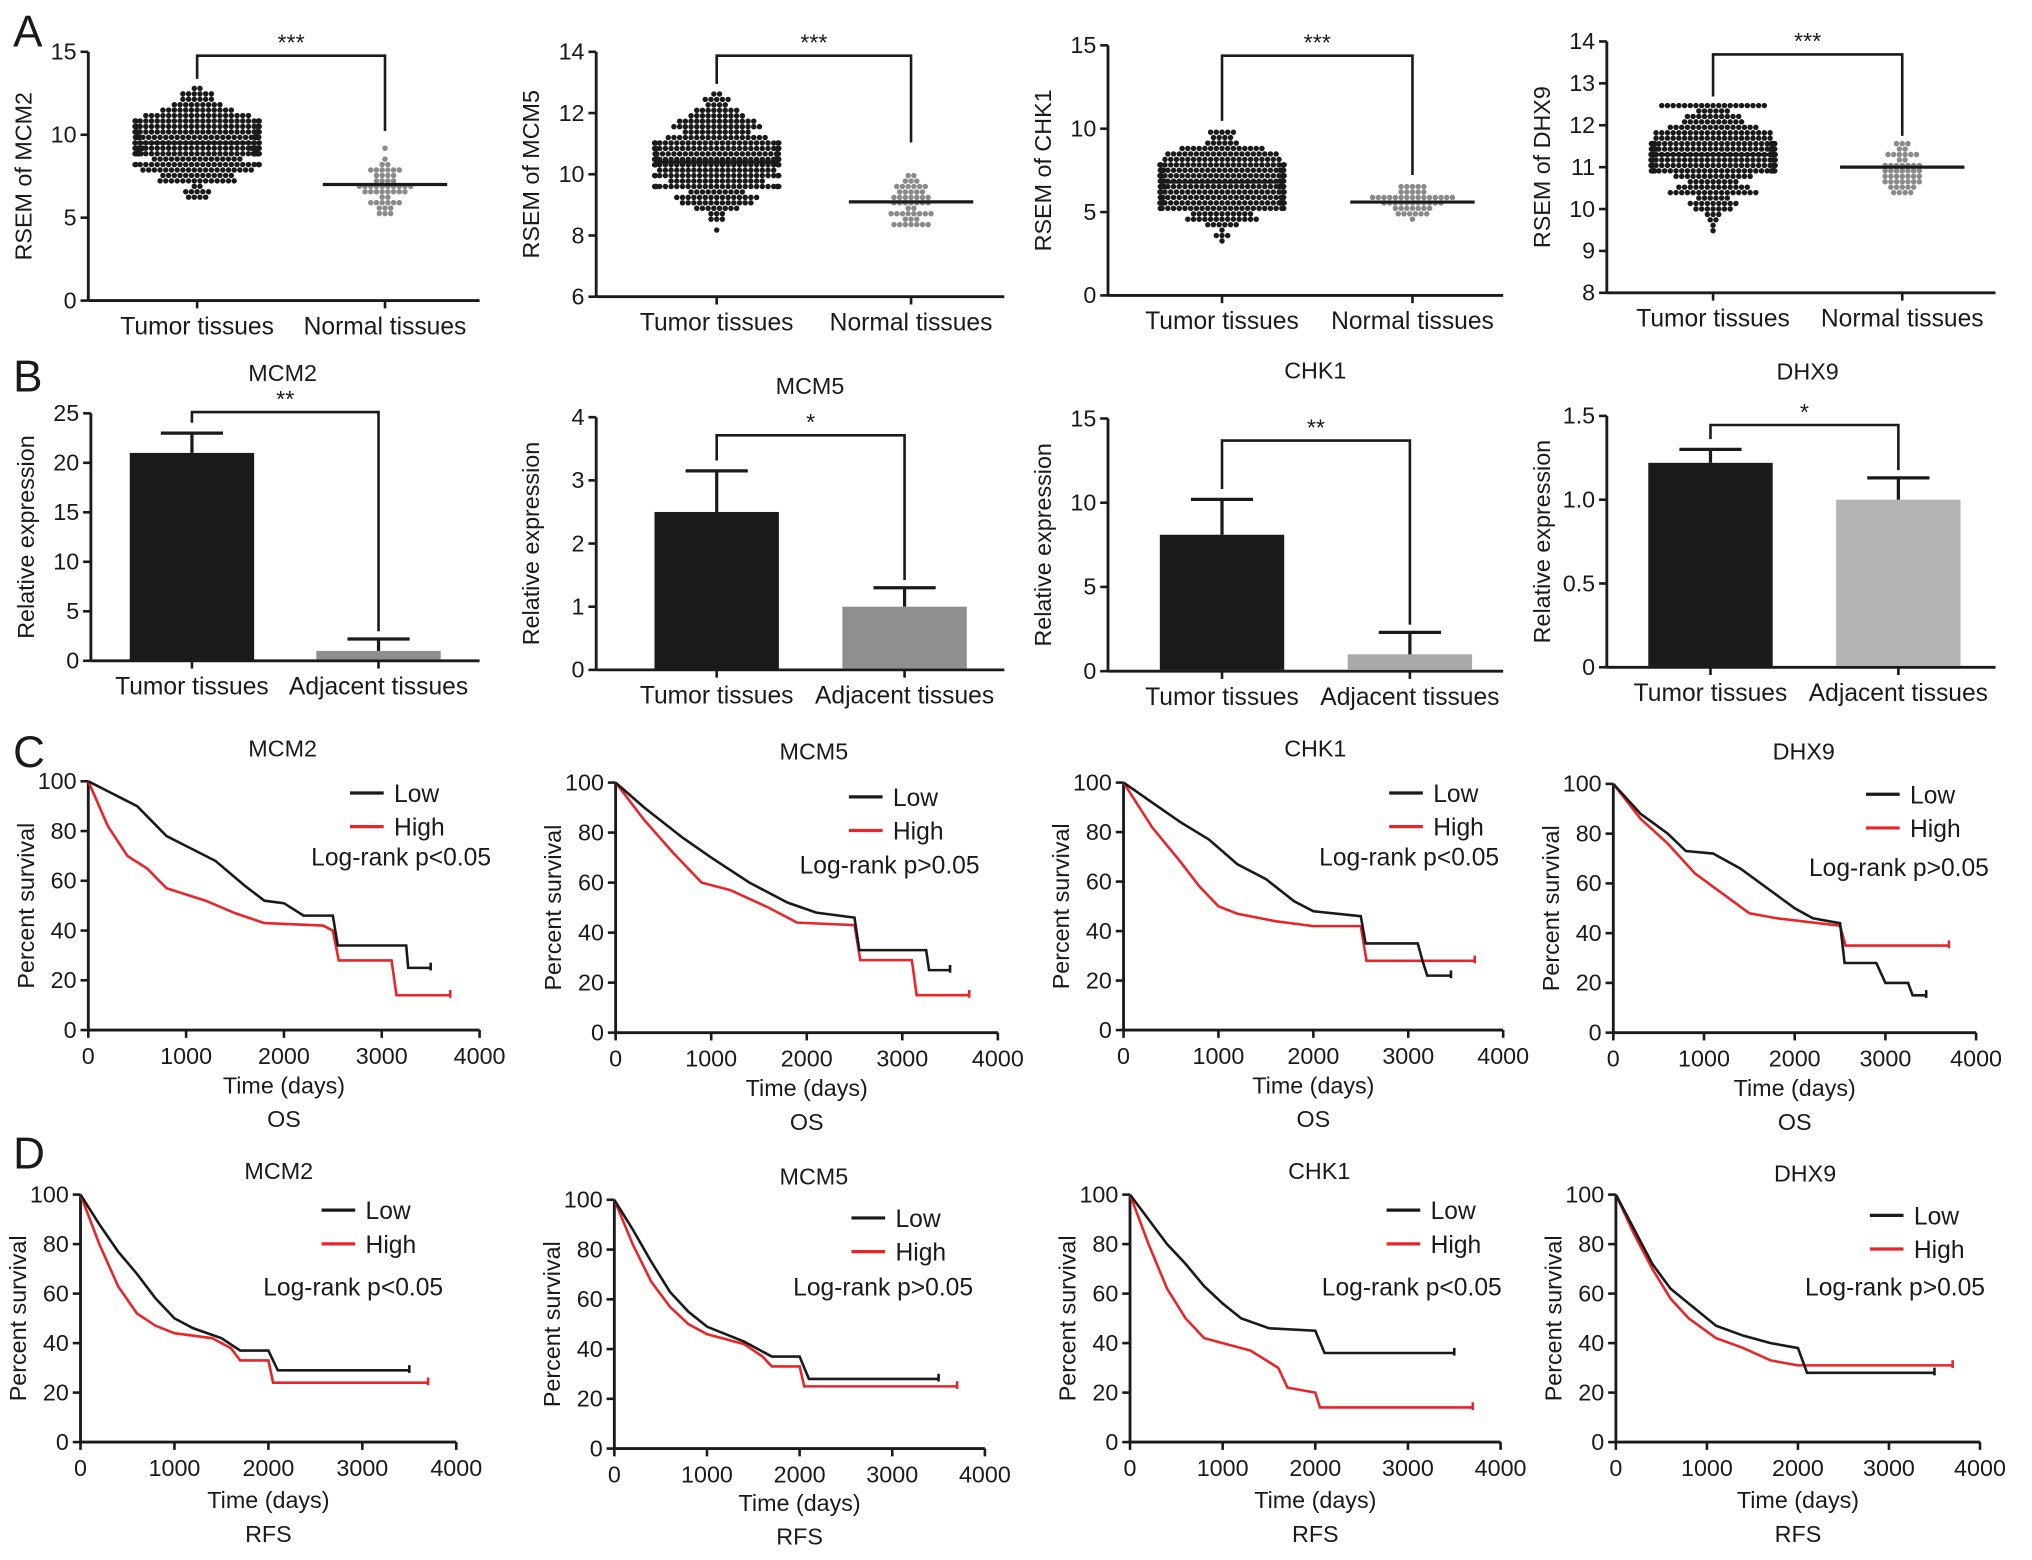 The height and width of the screenshot is (1560, 2032). What do you see at coordinates (1453, 1211) in the screenshot?
I see `legend-label: Low` at bounding box center [1453, 1211].